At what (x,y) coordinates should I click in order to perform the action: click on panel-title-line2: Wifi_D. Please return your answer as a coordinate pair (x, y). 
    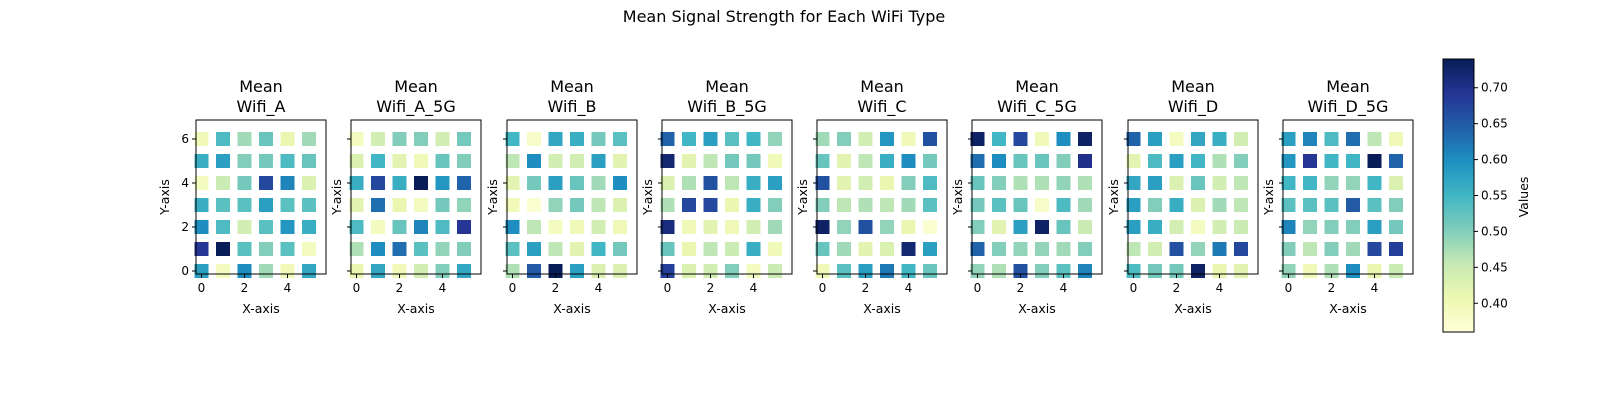
    Looking at the image, I should click on (1193, 107).